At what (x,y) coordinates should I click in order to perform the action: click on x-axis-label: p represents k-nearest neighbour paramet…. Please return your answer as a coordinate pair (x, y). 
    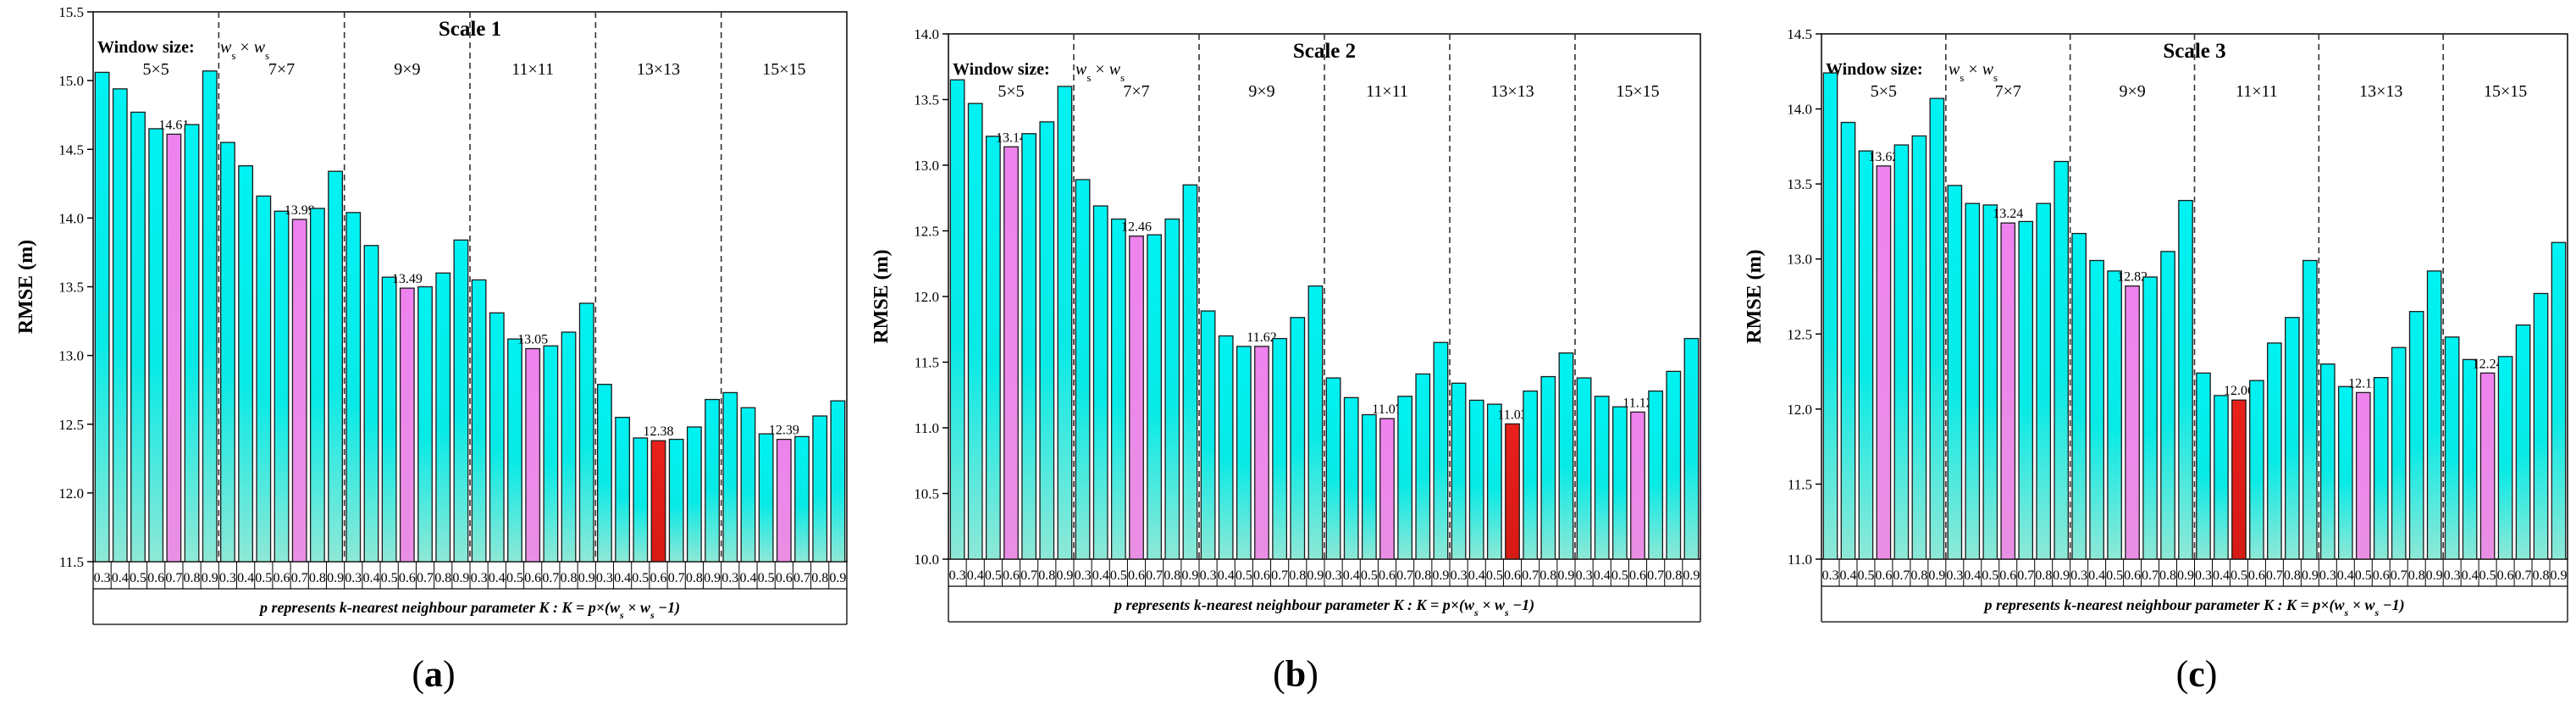
    Looking at the image, I should click on (2193, 607).